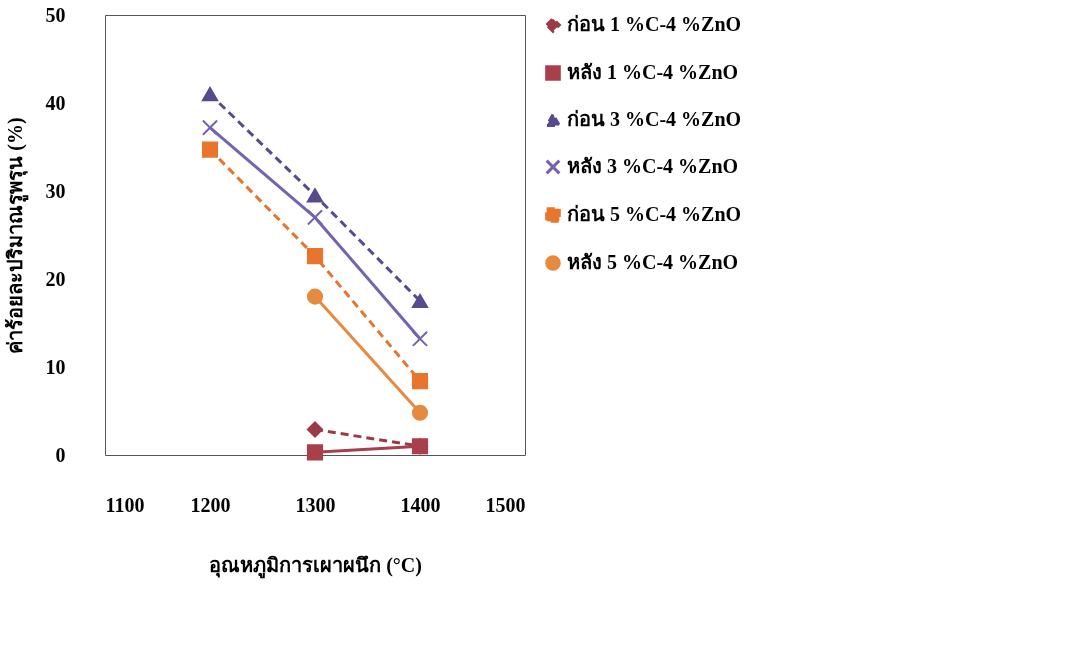  Describe the element at coordinates (420, 504) in the screenshot. I see `x-tick-label: 1400` at that location.